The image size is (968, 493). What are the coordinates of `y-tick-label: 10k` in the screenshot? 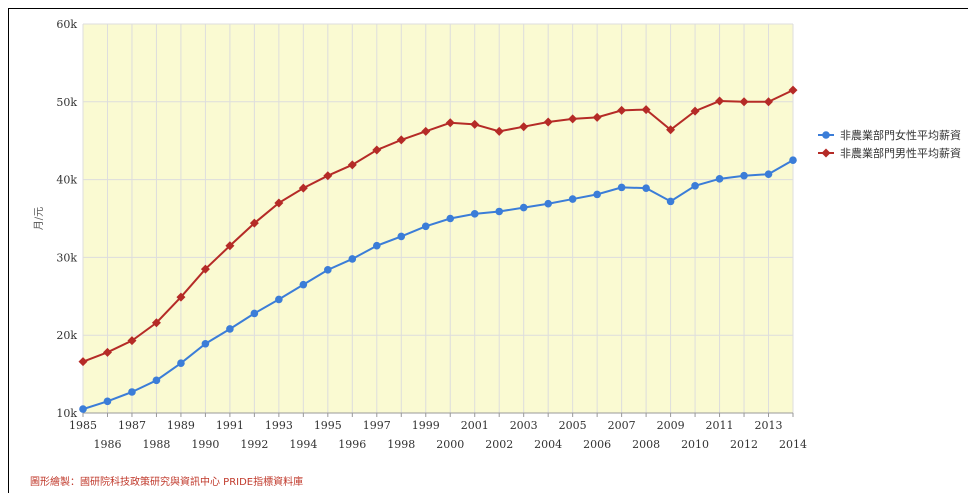 It's located at (66, 413).